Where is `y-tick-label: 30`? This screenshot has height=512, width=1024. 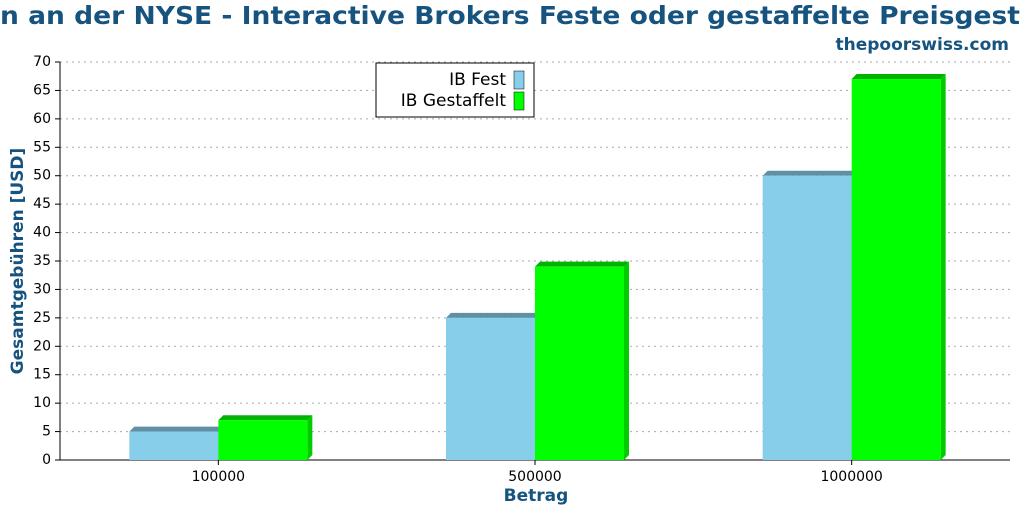 y-tick-label: 30 is located at coordinates (42, 289).